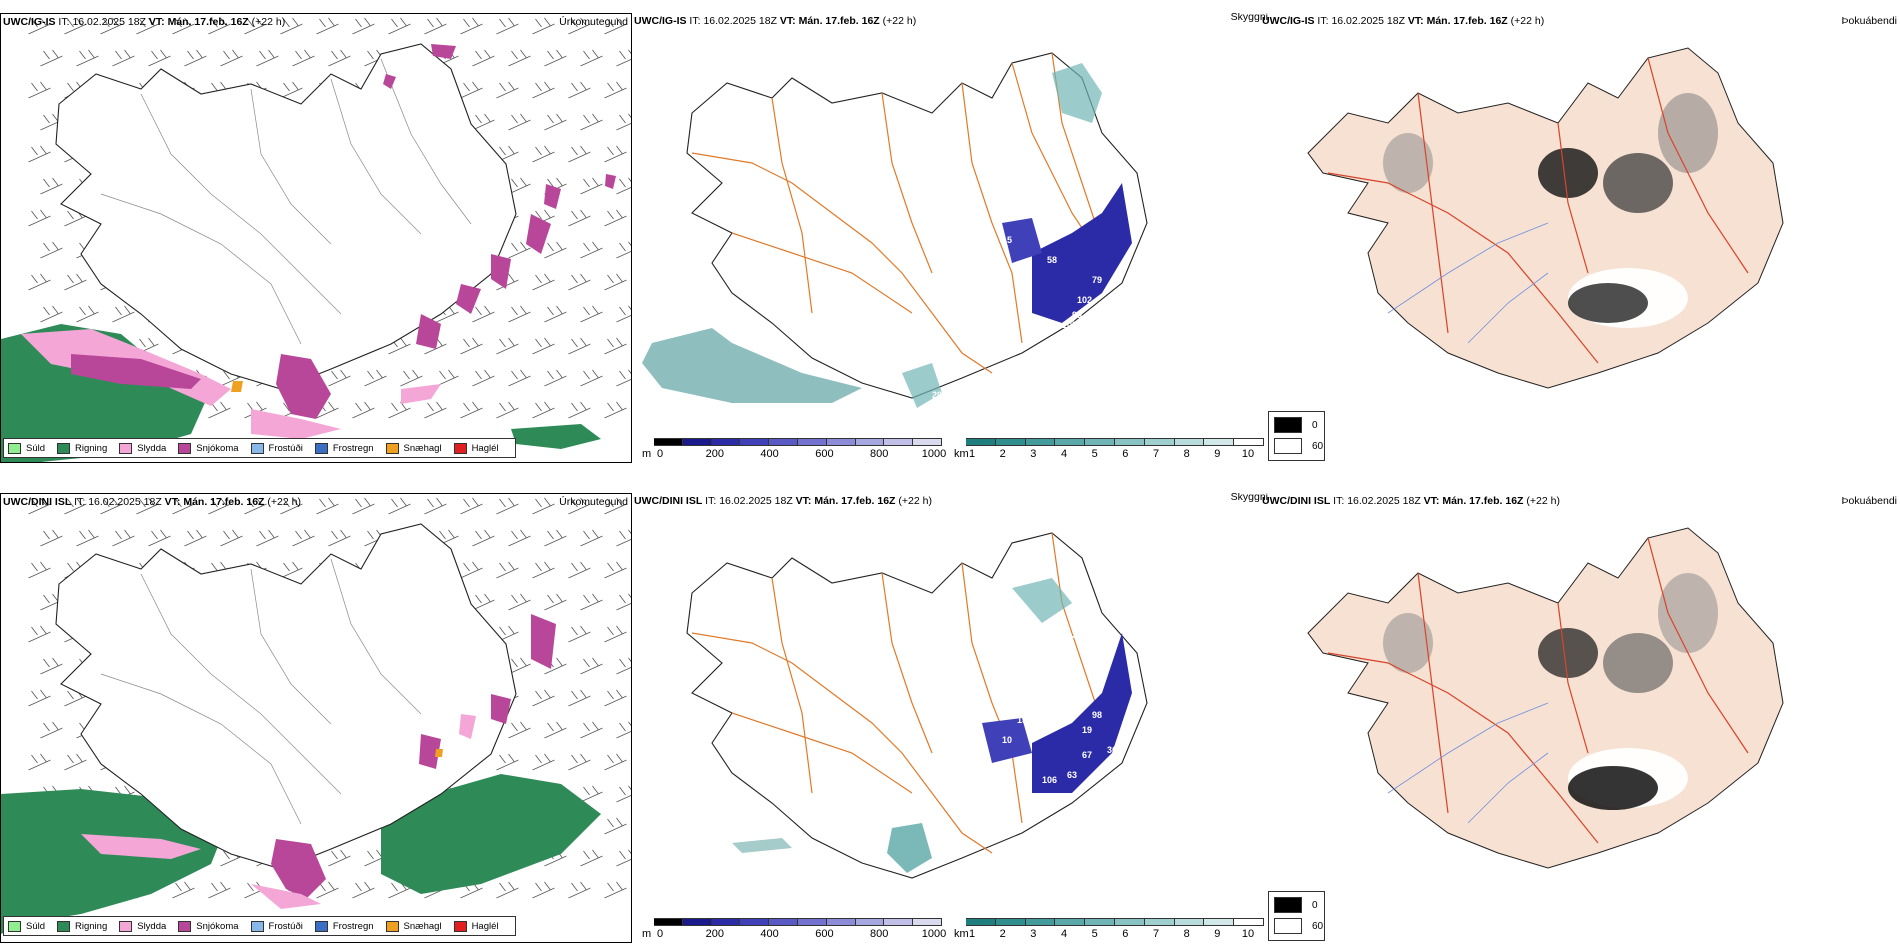  I want to click on vis-teal-area, so click(1077, 93).